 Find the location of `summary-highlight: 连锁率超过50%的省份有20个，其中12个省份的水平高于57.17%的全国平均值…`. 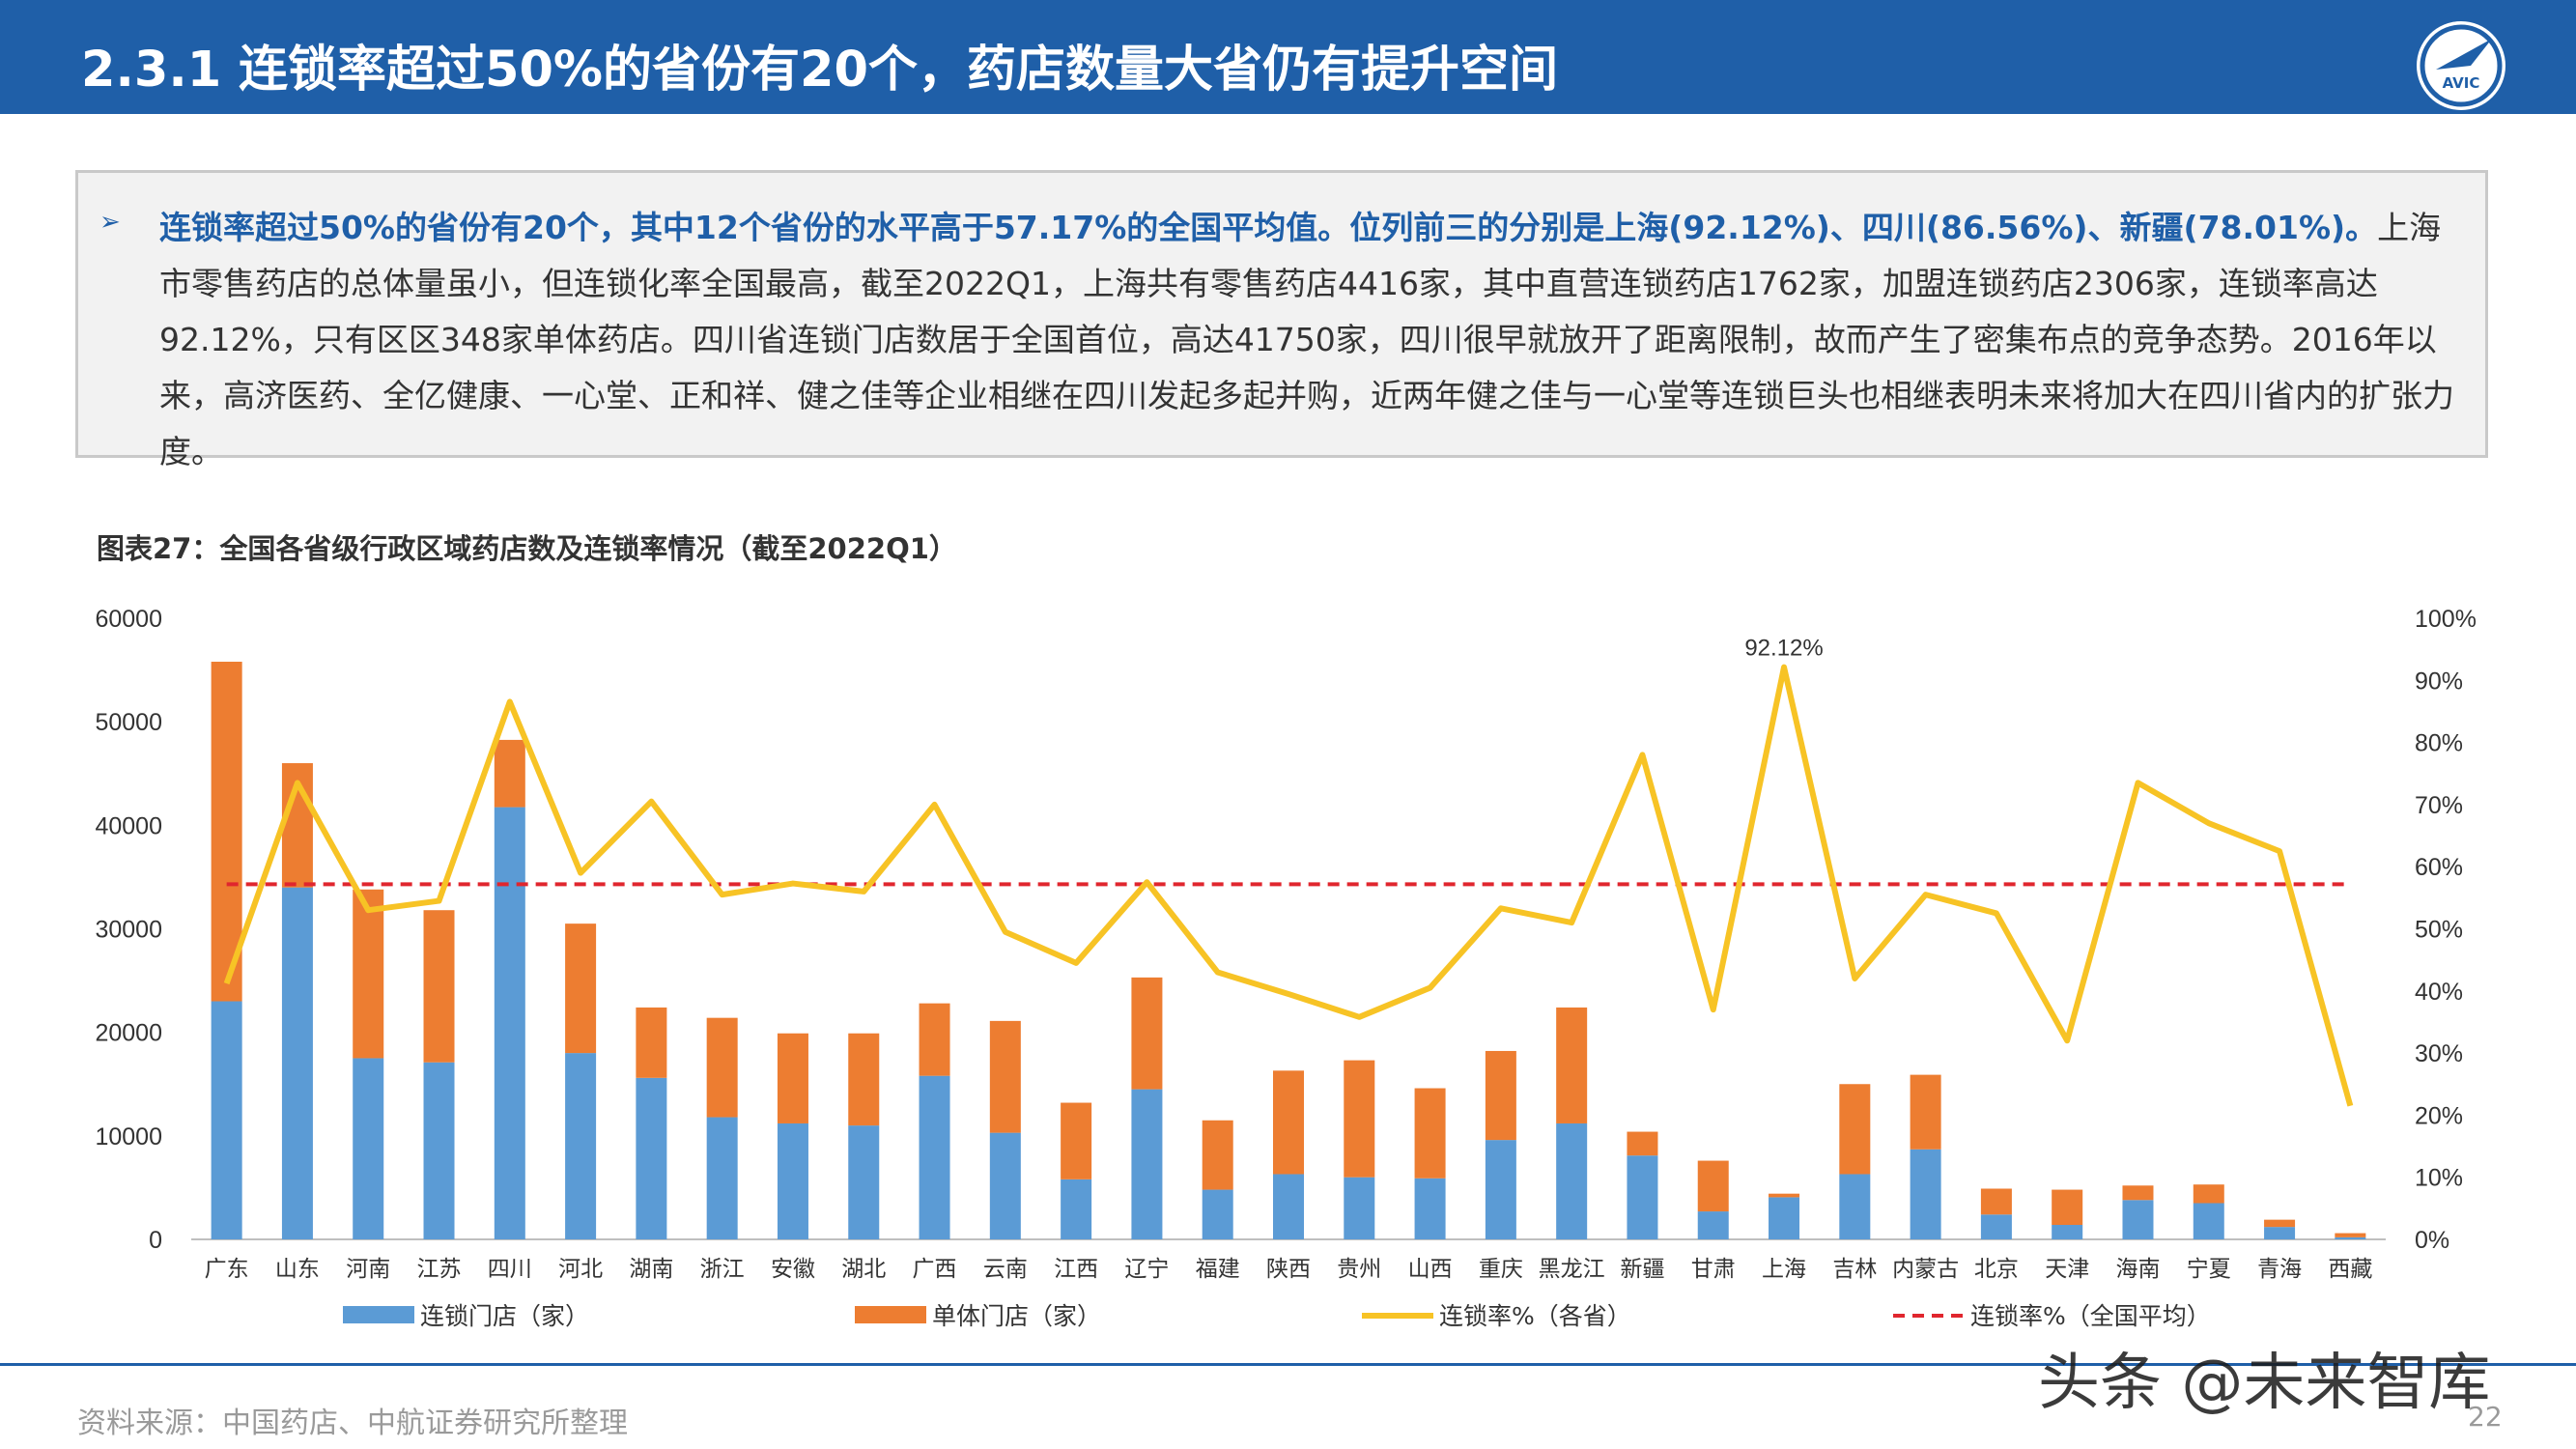

summary-highlight: 连锁率超过50%的省份有20个，其中12个省份的水平高于57.17%的全国平均值… is located at coordinates (1268, 227).